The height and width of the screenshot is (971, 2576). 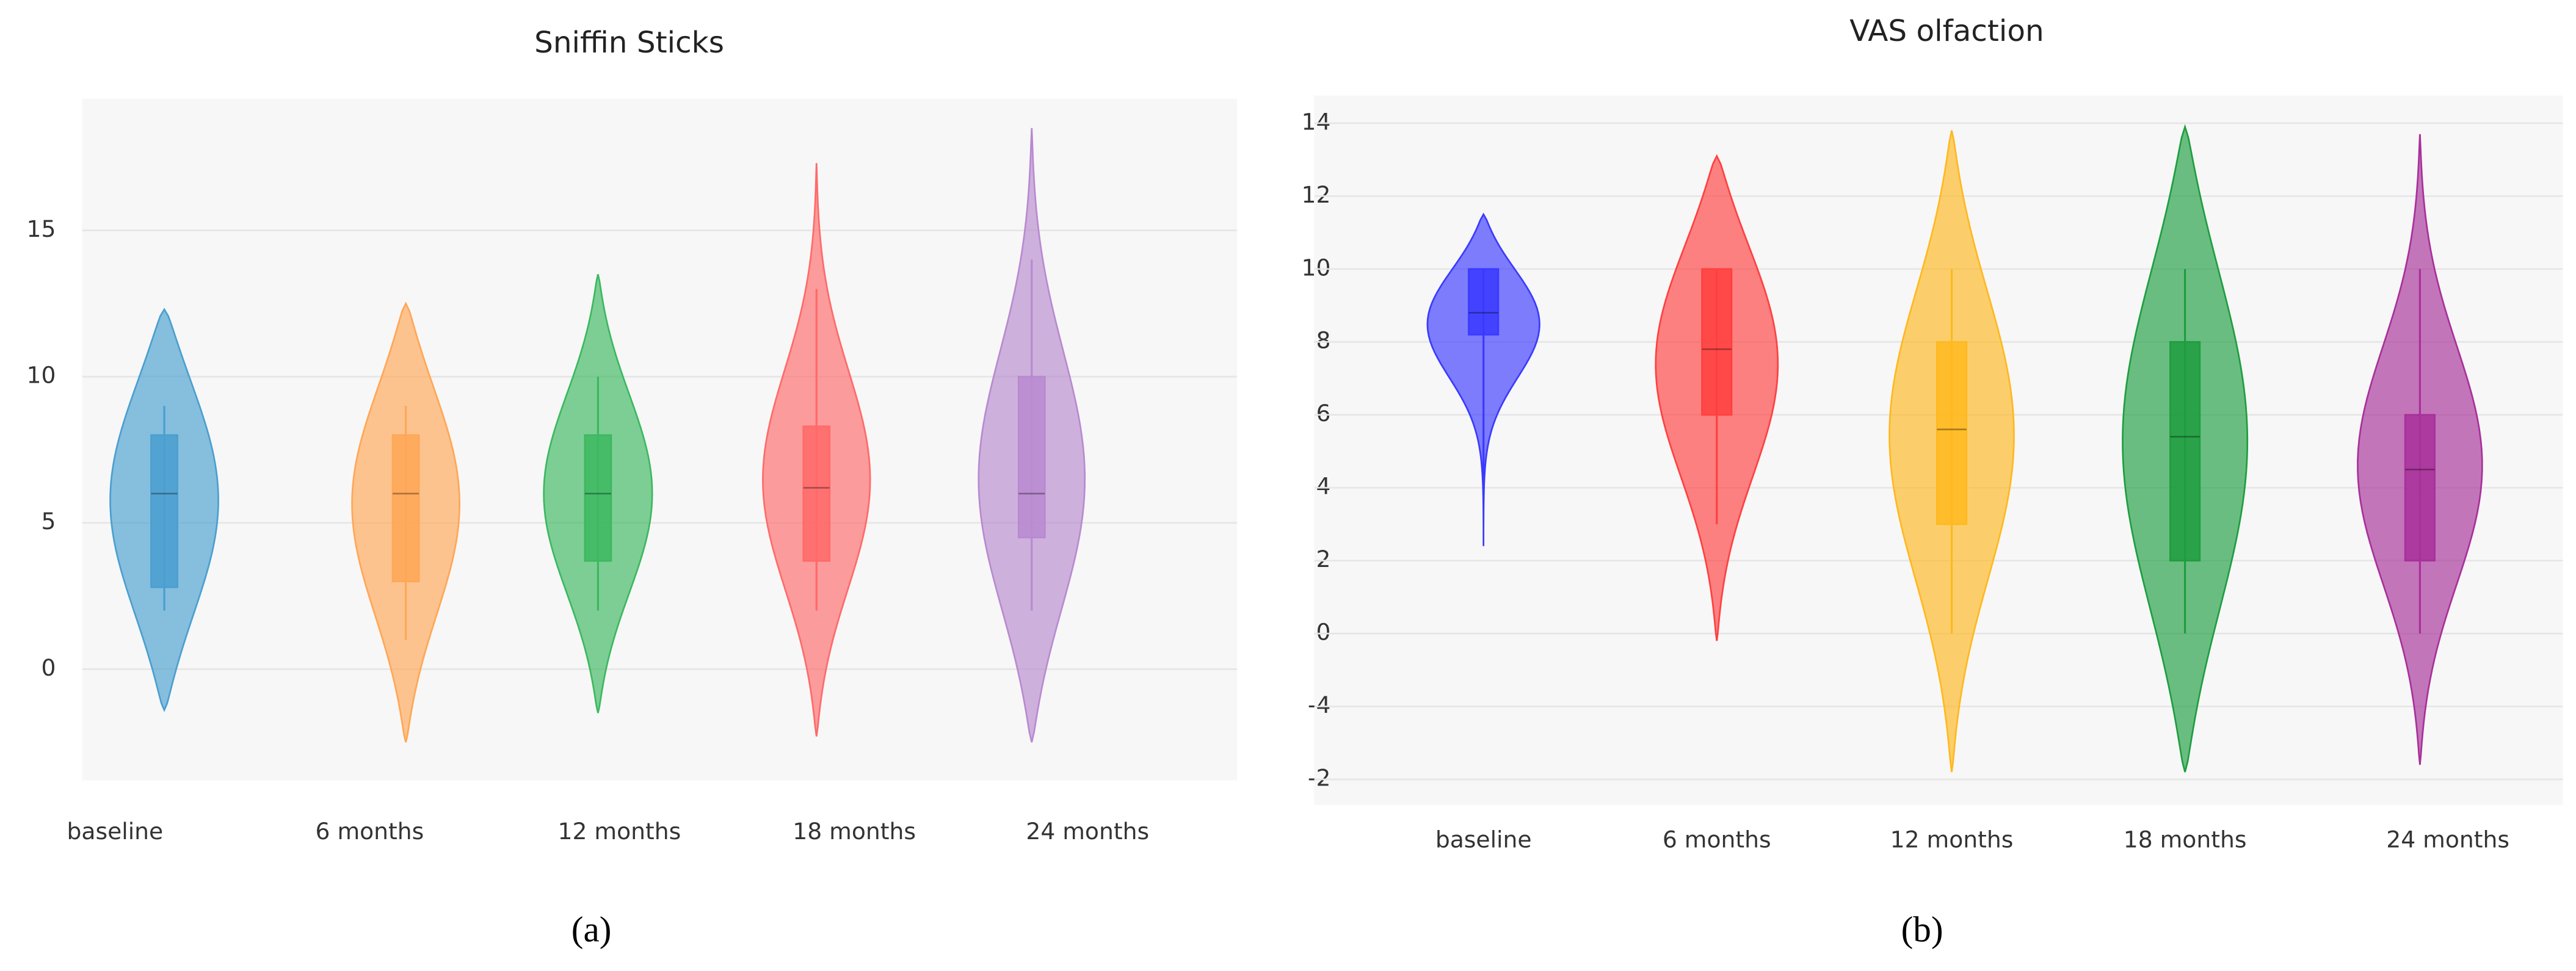 What do you see at coordinates (1316, 194) in the screenshot?
I see `y-tick-label: 12` at bounding box center [1316, 194].